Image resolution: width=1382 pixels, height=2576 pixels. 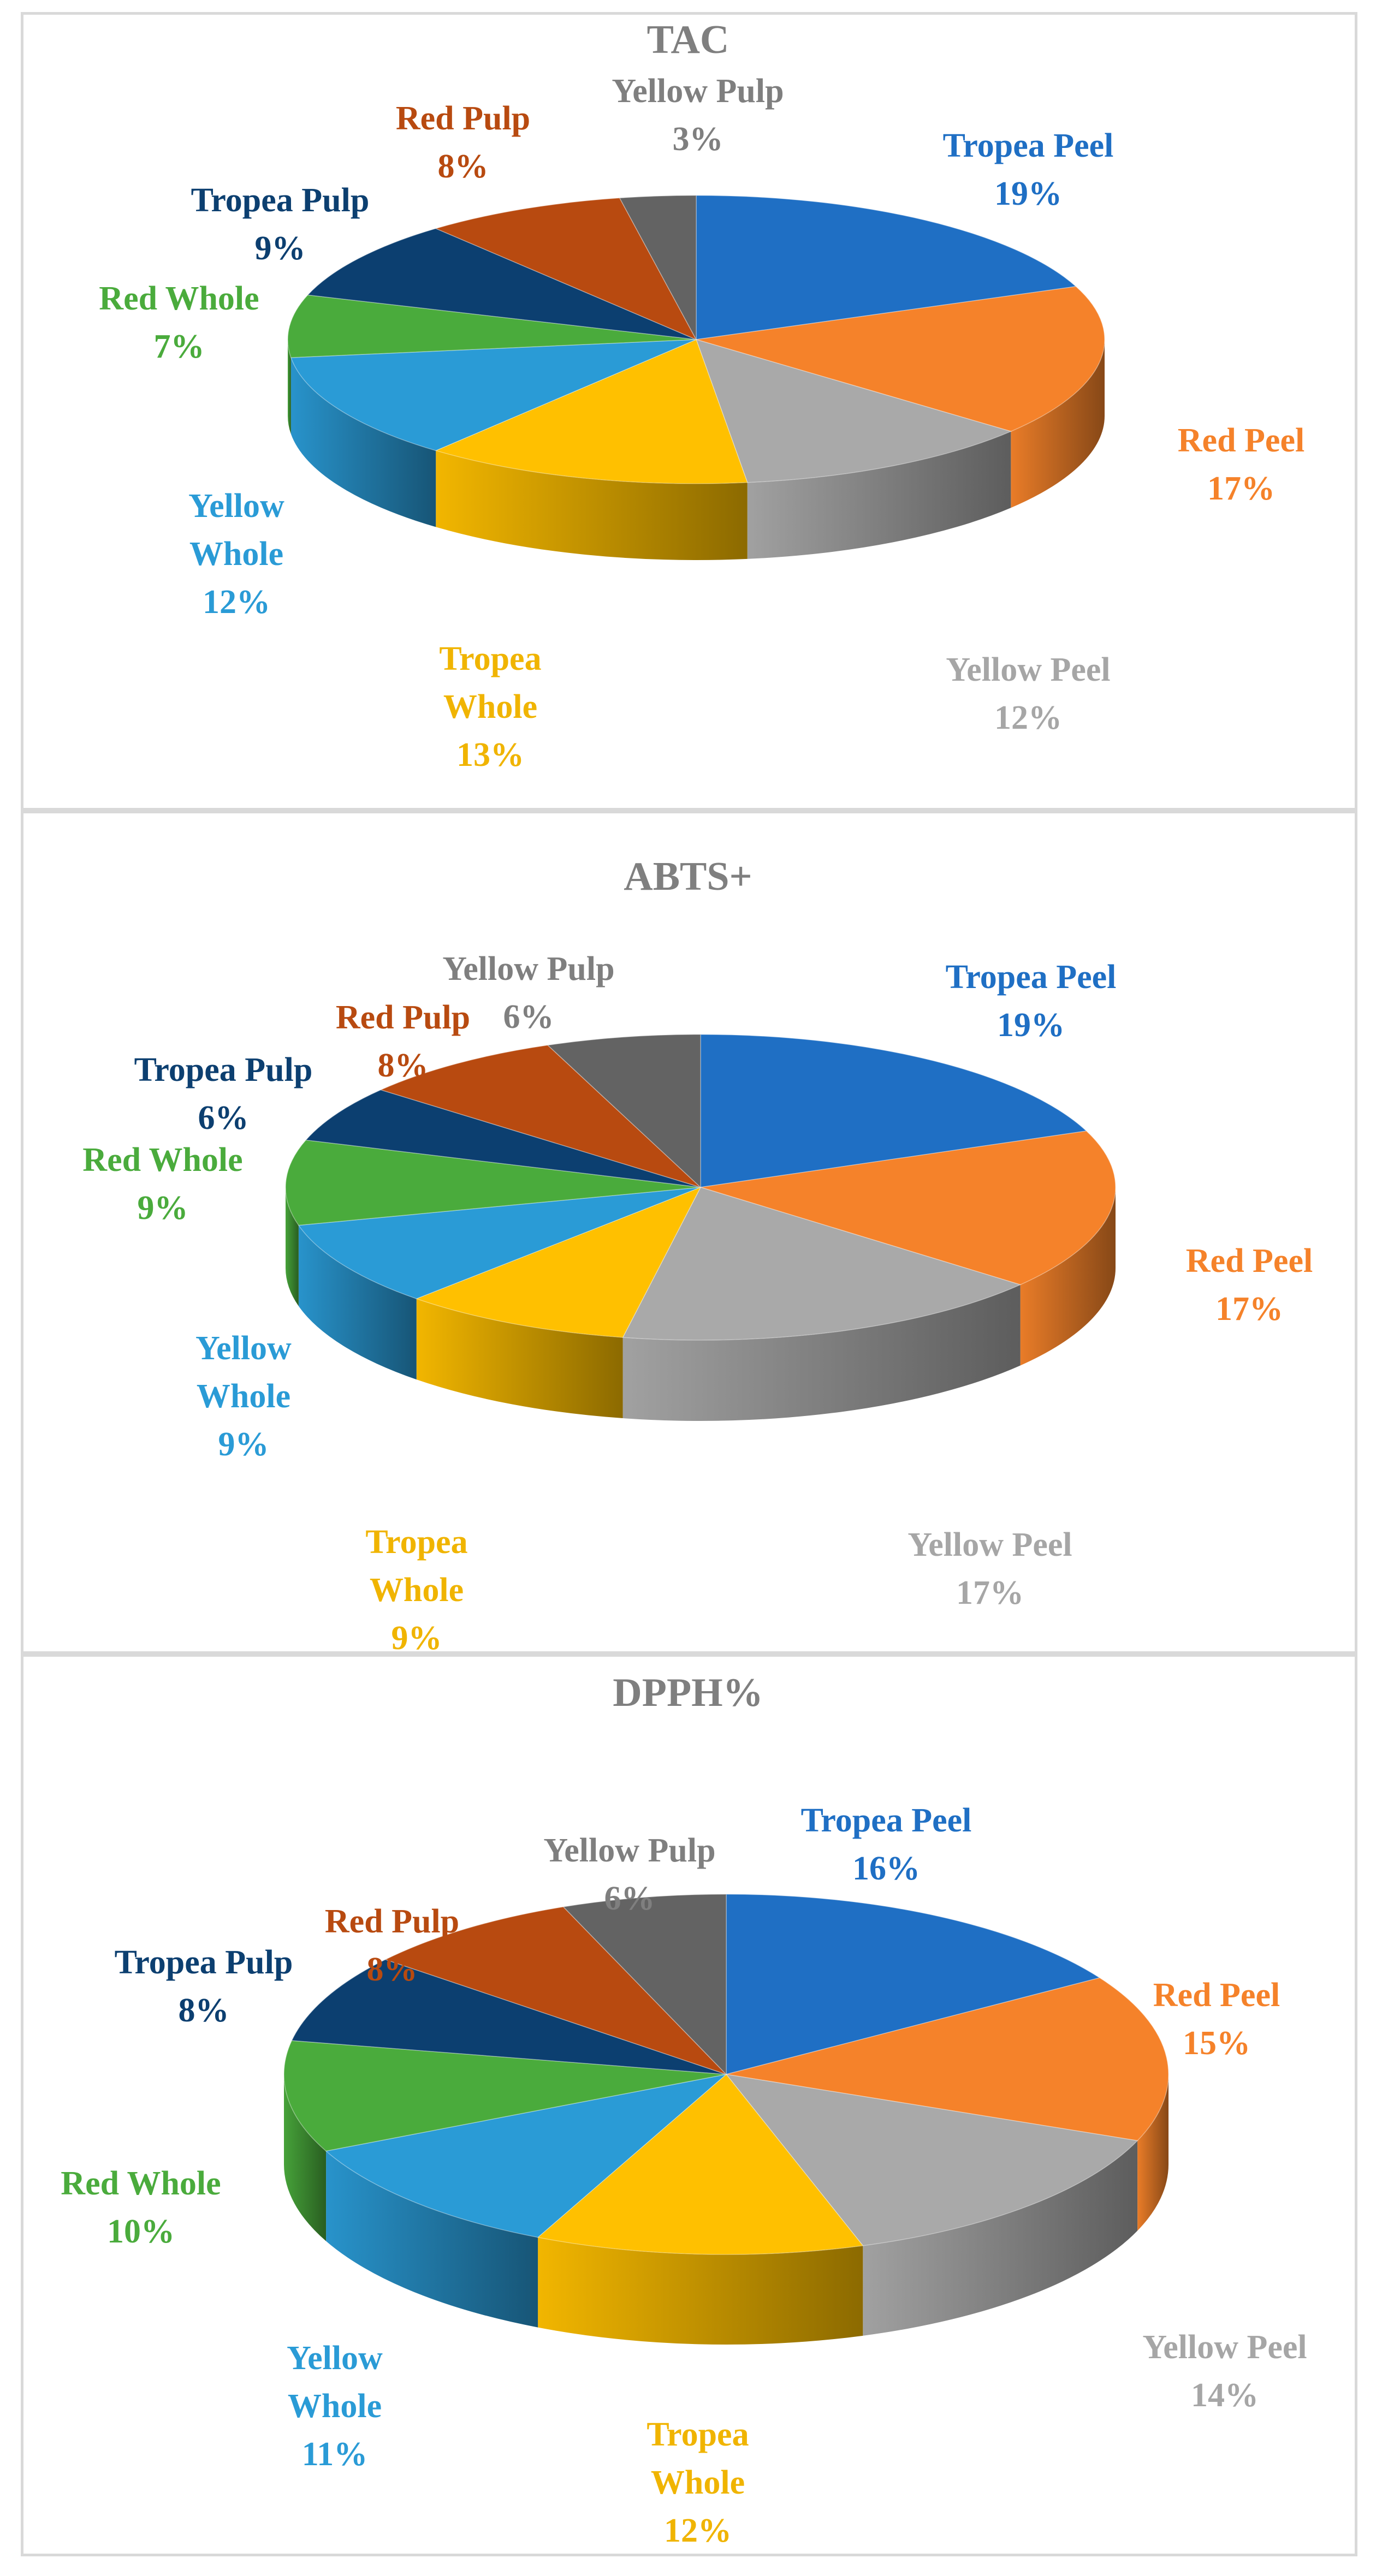 I want to click on data-label-yellow-whole: Yellow Whole 11%, so click(x=335, y=2406).